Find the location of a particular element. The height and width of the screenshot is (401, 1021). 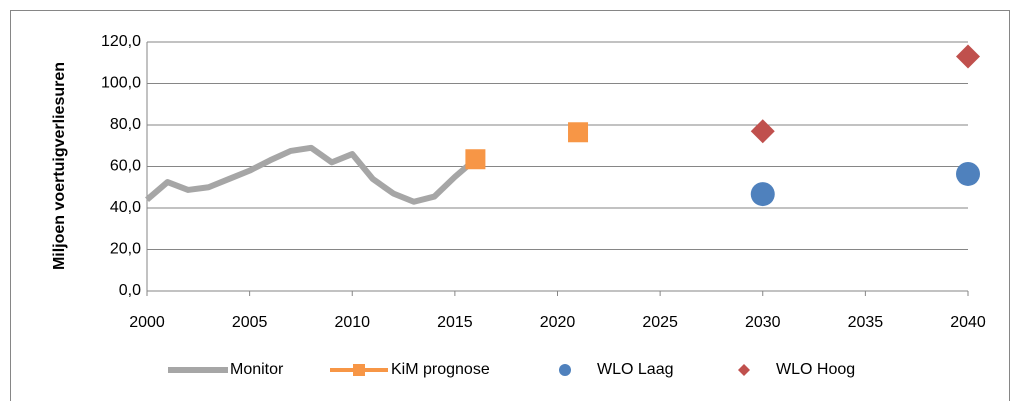

x-tick-label: 2020 is located at coordinates (558, 322).